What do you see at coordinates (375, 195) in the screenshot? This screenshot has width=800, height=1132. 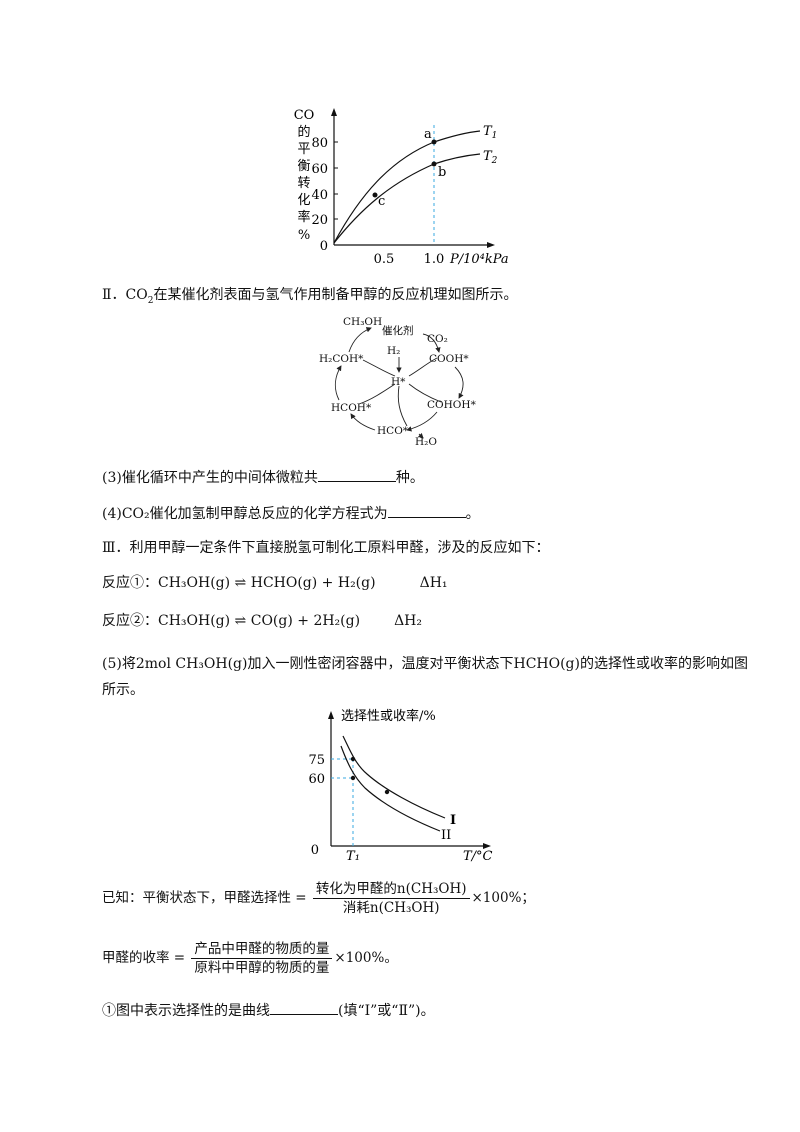 I see `point-c` at bounding box center [375, 195].